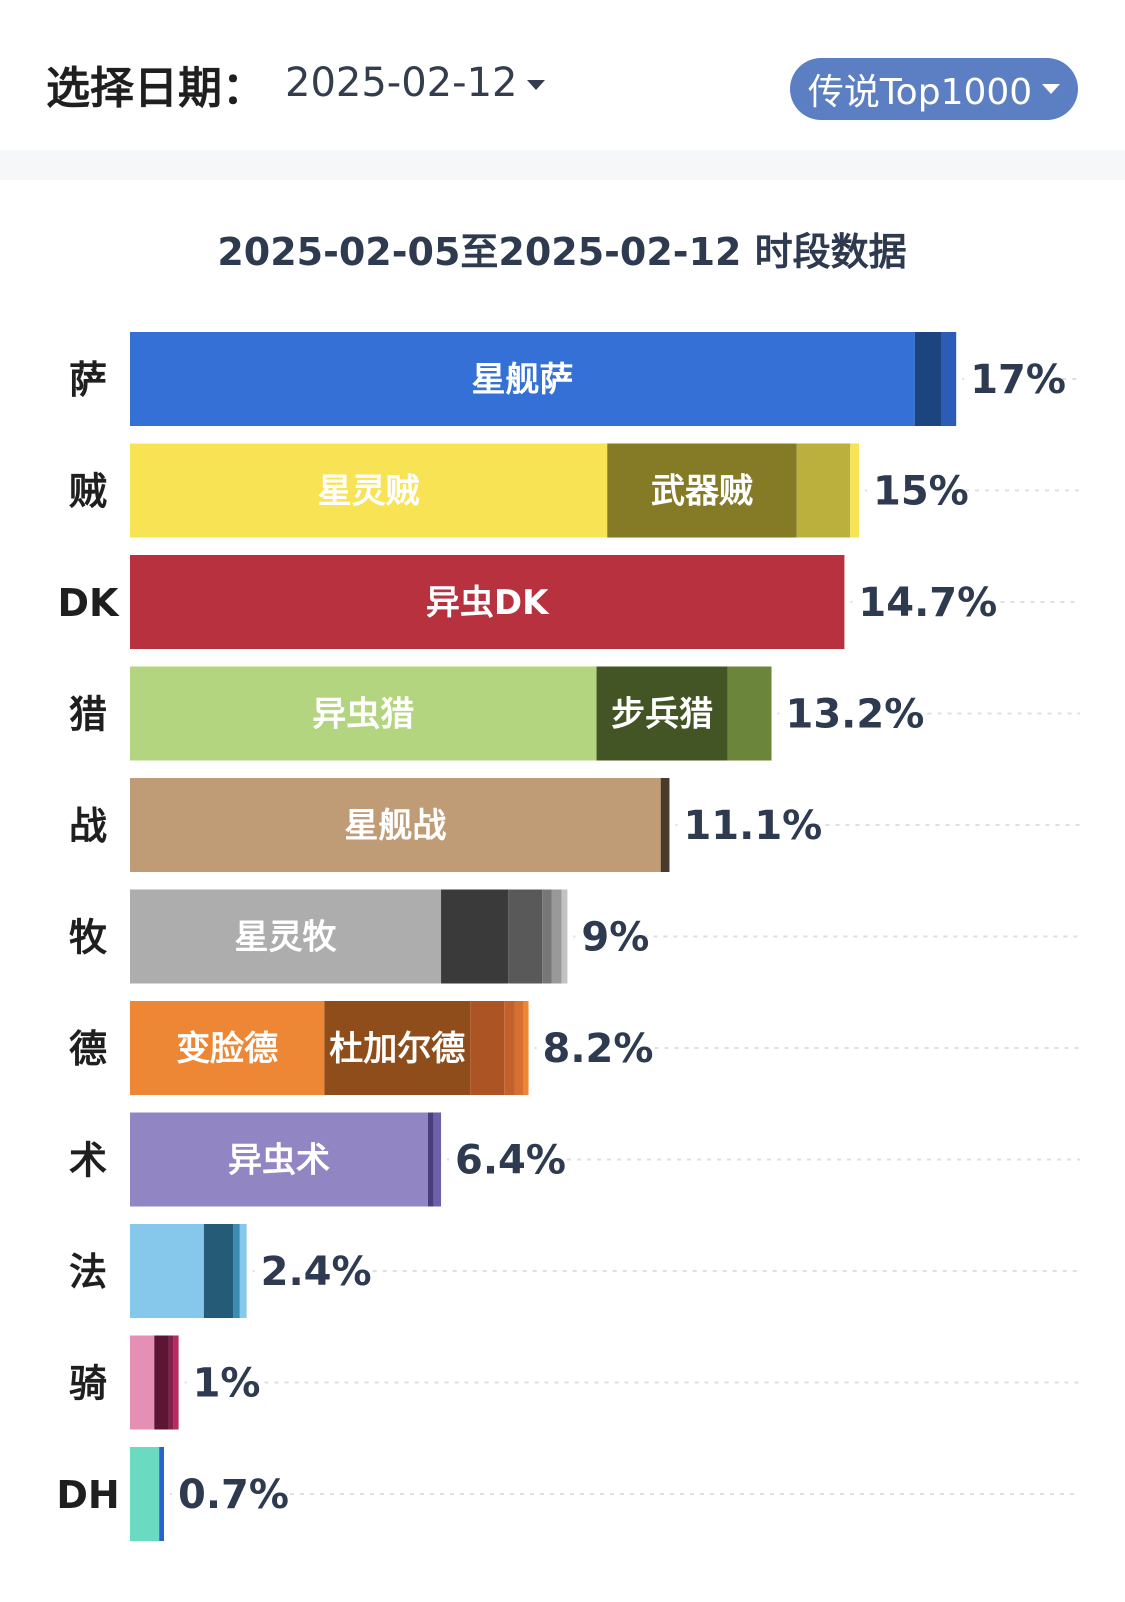 Image resolution: width=1125 pixels, height=1602 pixels. I want to click on total-value-label: 8.2%, so click(598, 1049).